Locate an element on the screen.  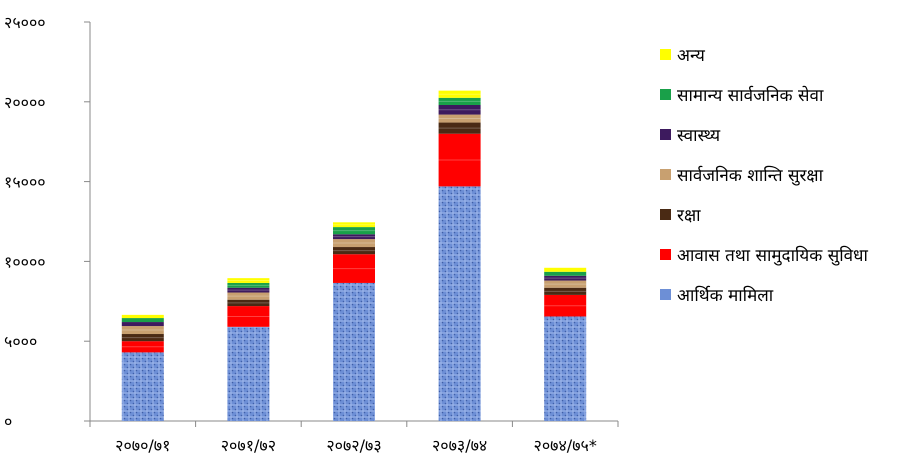
legend-item: आवास तथा सामुदायिक सुविधा is located at coordinates (785, 254).